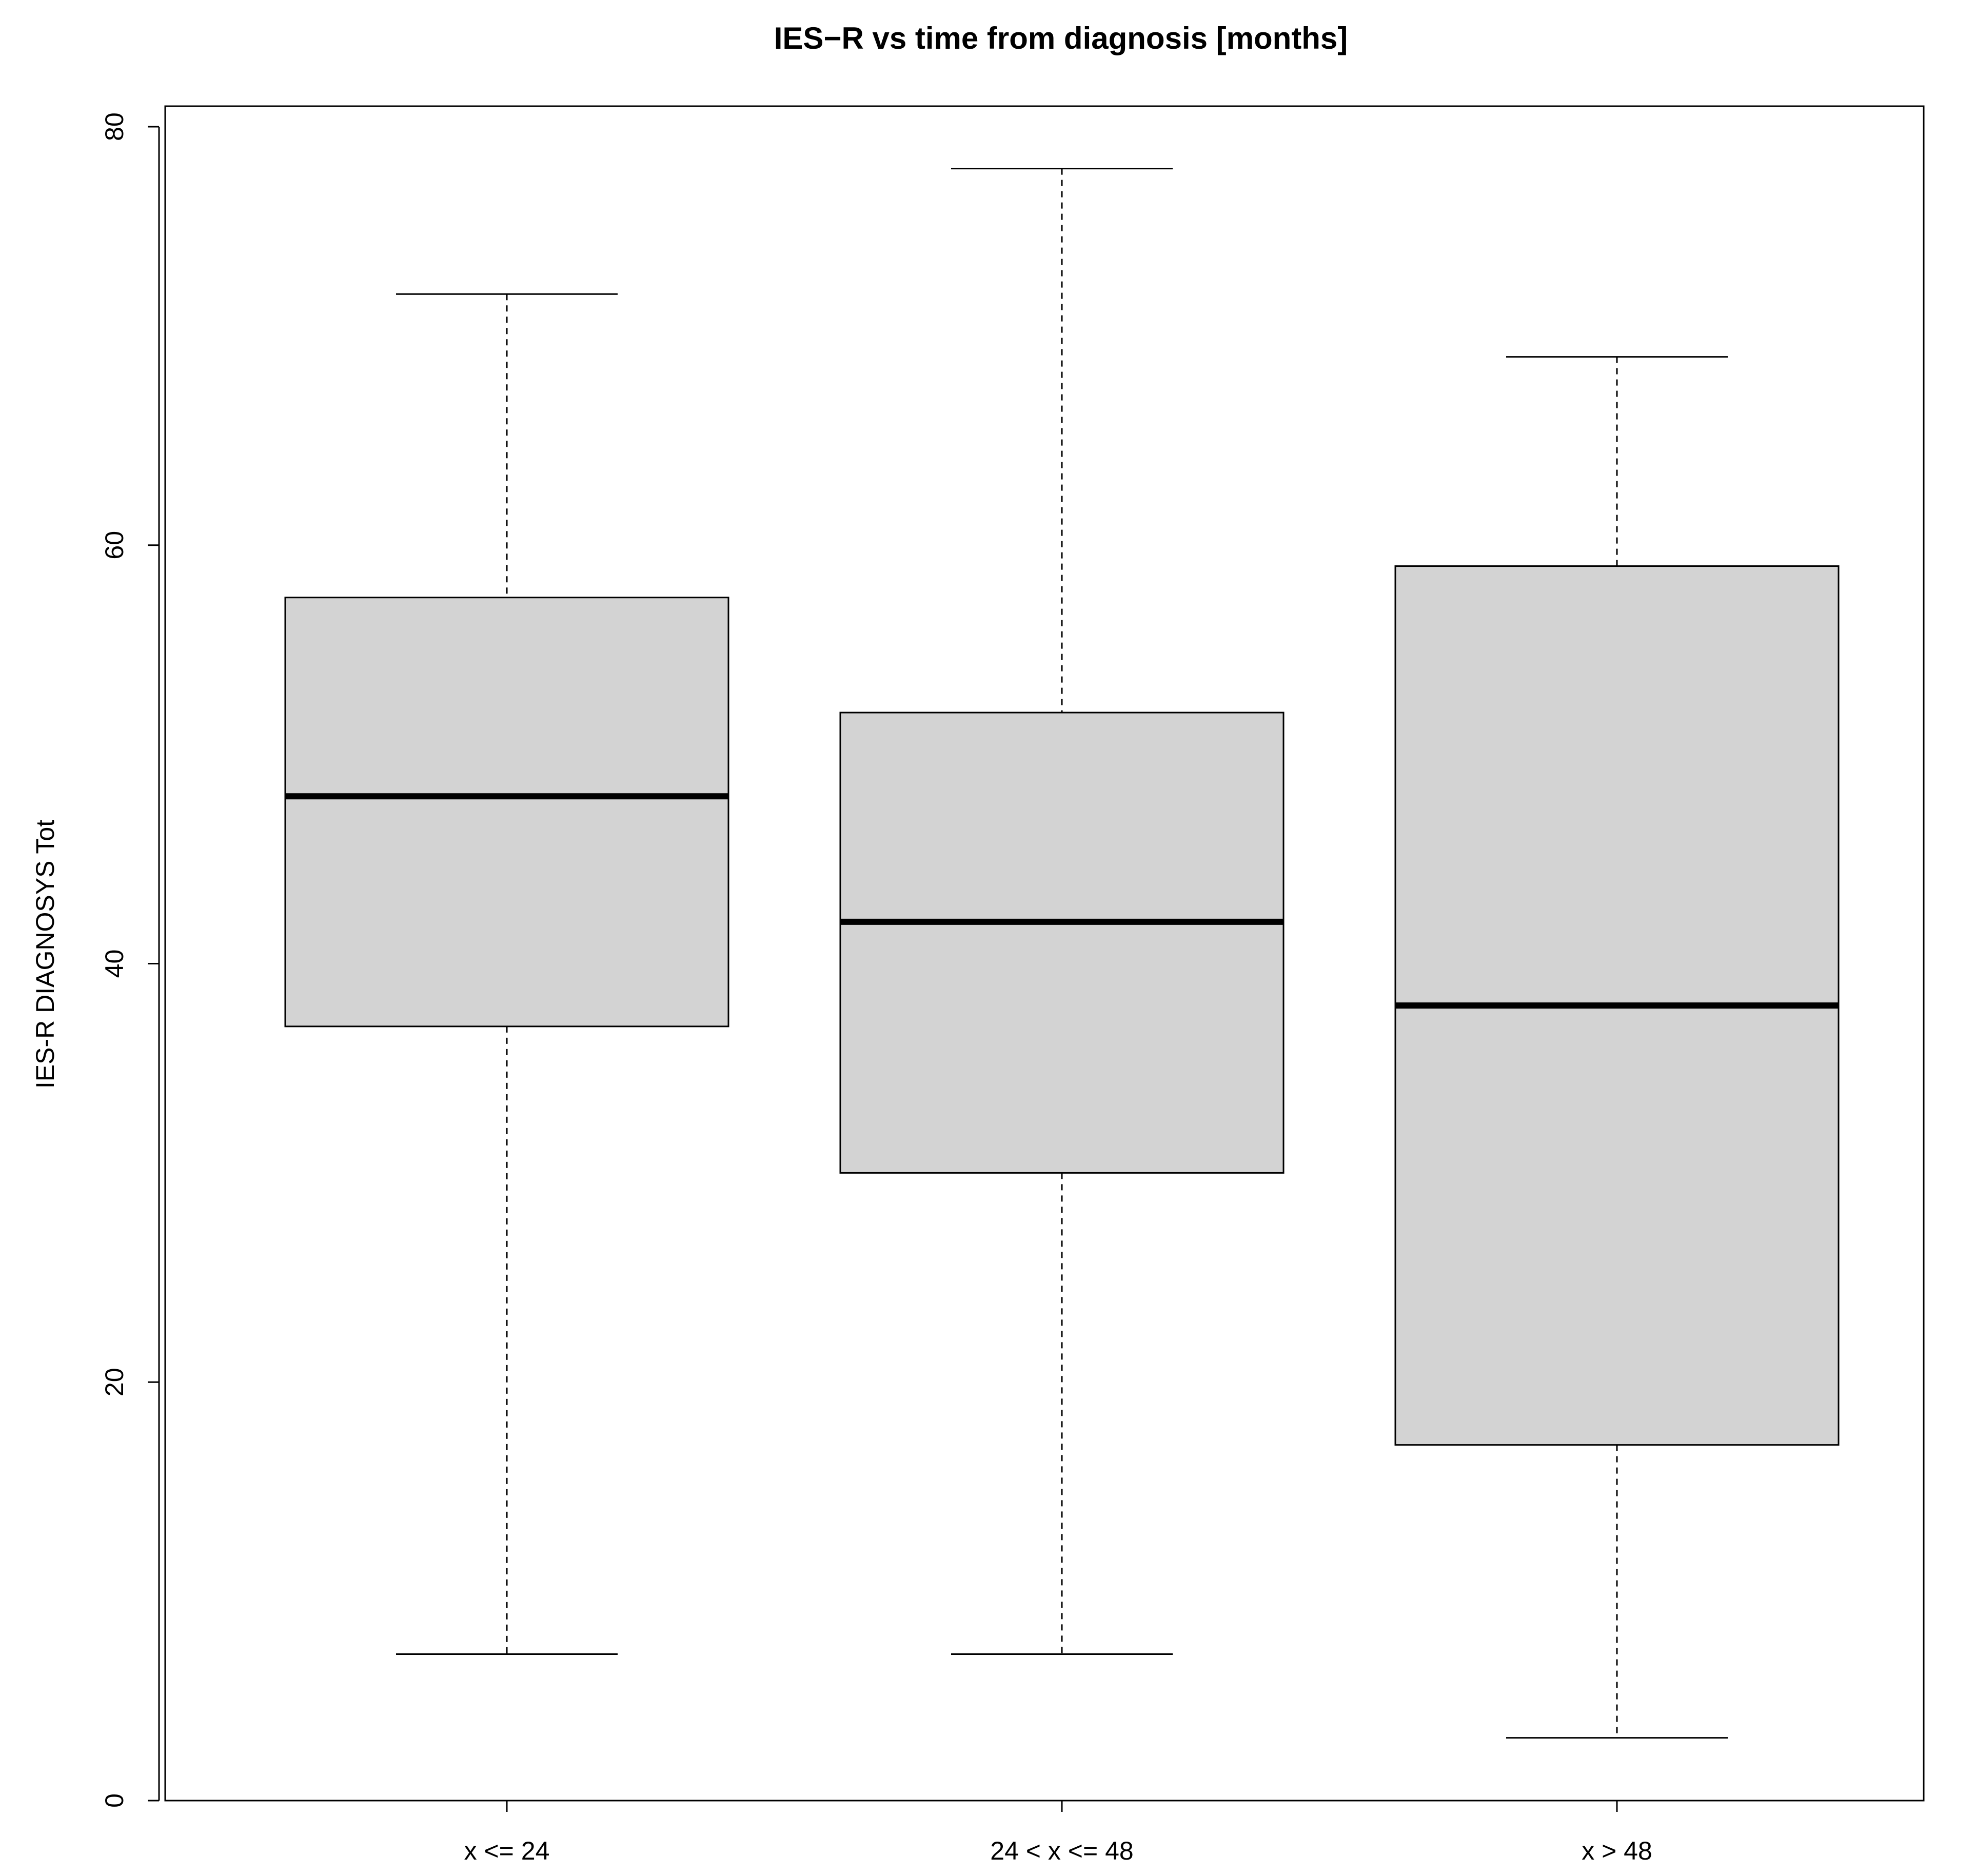 The image size is (1975, 1876). I want to click on y-tick-label-40: 40, so click(114, 964).